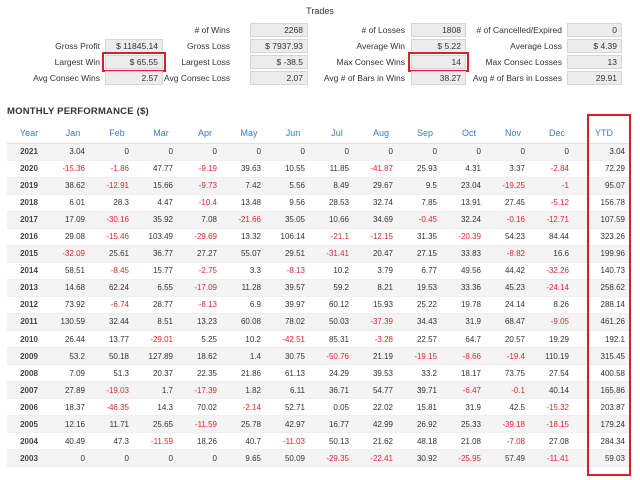  What do you see at coordinates (293, 134) in the screenshot?
I see `column-header-jun: Jun` at bounding box center [293, 134].